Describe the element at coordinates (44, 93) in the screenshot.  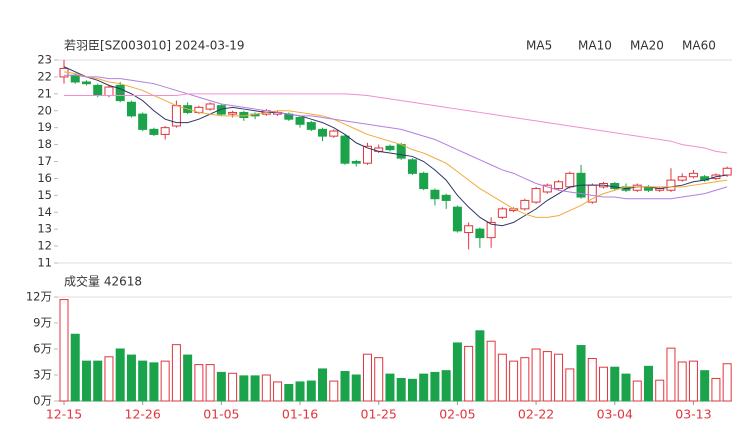
I see `y-tick-label: 21` at that location.